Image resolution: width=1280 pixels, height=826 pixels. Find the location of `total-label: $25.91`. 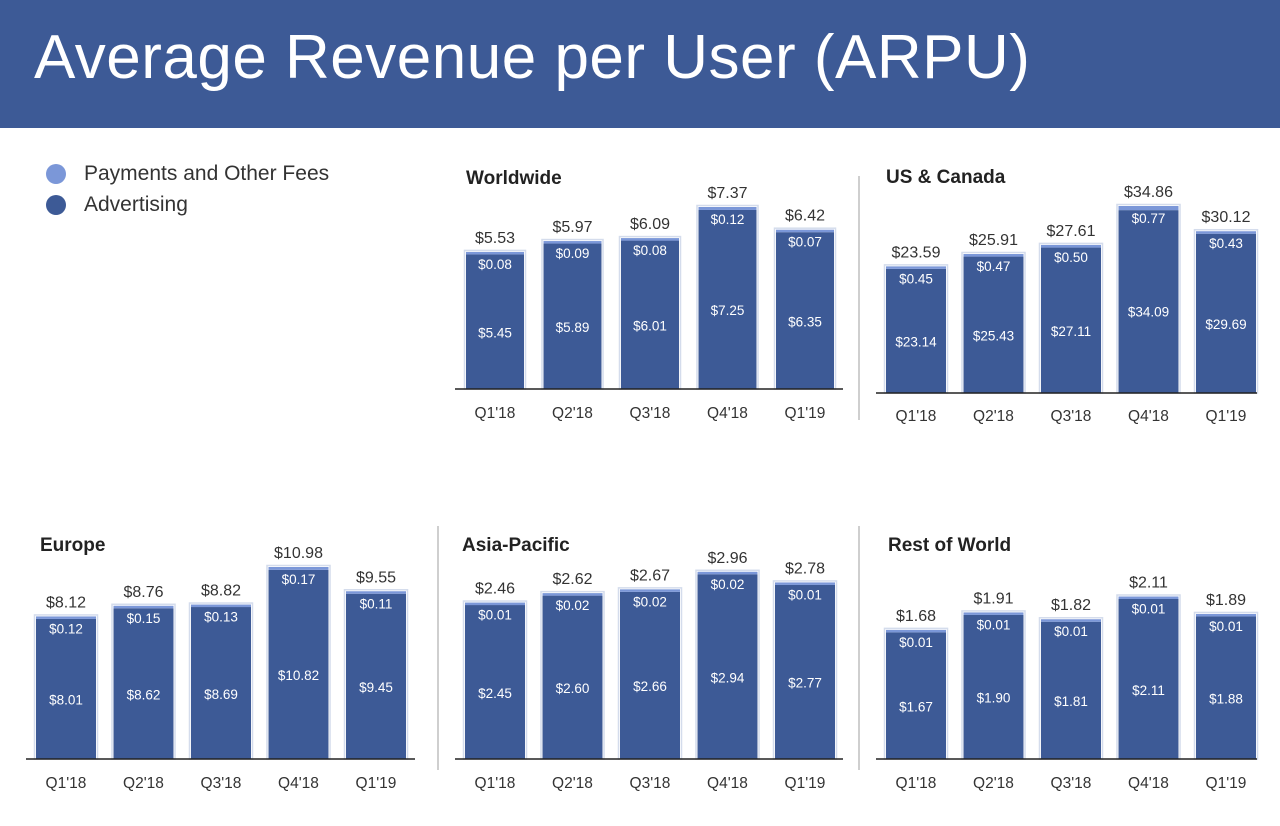

total-label: $25.91 is located at coordinates (993, 240).